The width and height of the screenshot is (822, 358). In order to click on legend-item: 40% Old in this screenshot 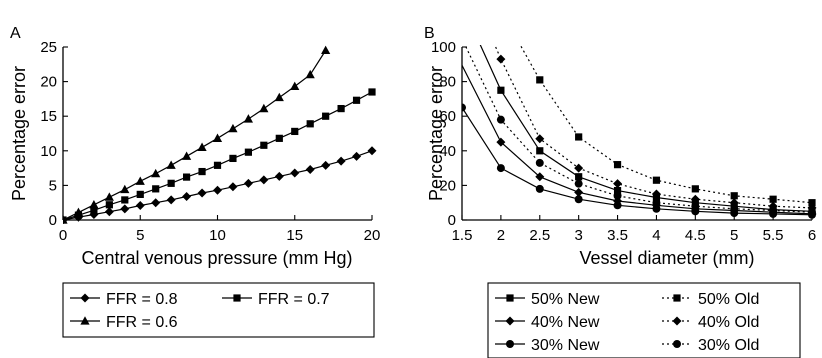, I will do `click(710, 322)`.